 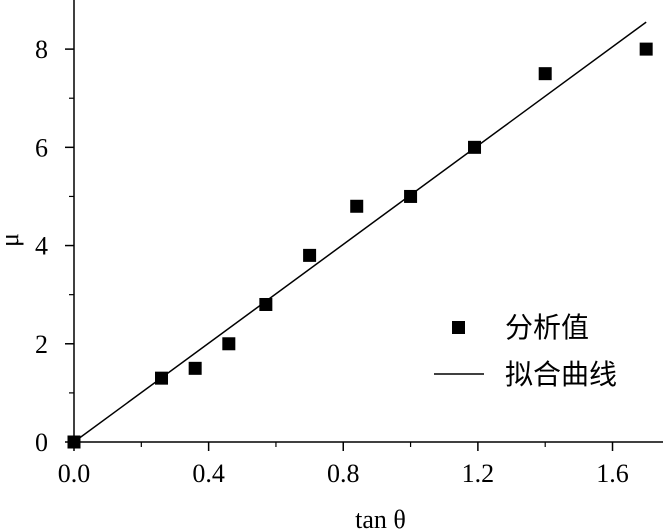 What do you see at coordinates (41, 246) in the screenshot?
I see `y-tick-label: 4` at bounding box center [41, 246].